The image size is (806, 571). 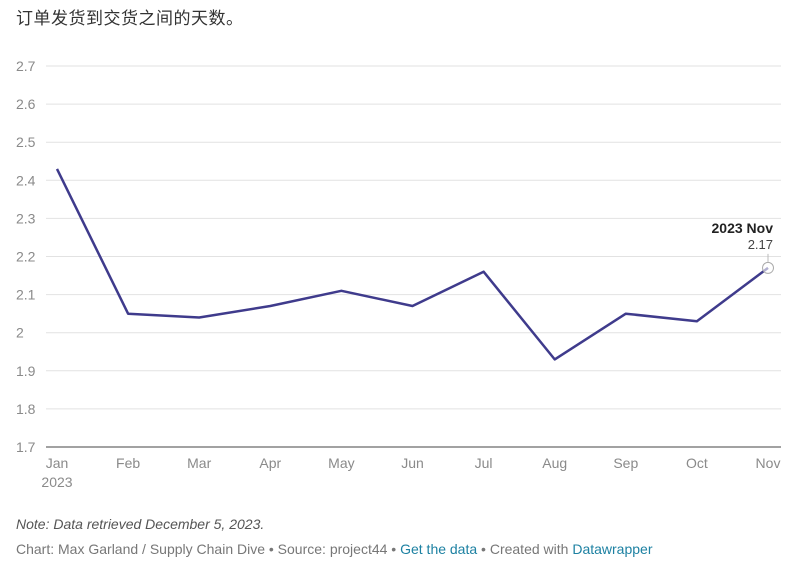 I want to click on x-tick-label: Apr, so click(x=270, y=463).